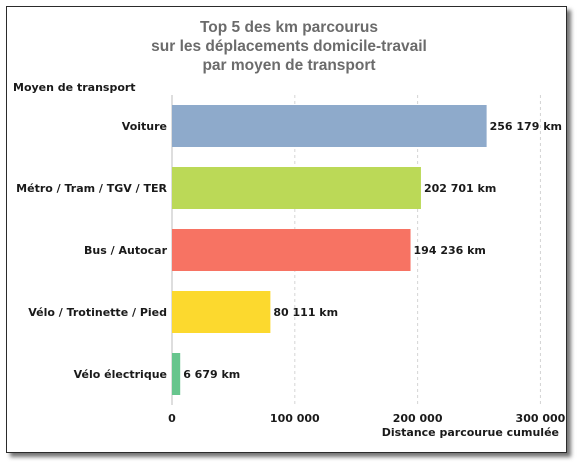  Describe the element at coordinates (126, 250) in the screenshot. I see `category-label: Bus / Autocar` at that location.